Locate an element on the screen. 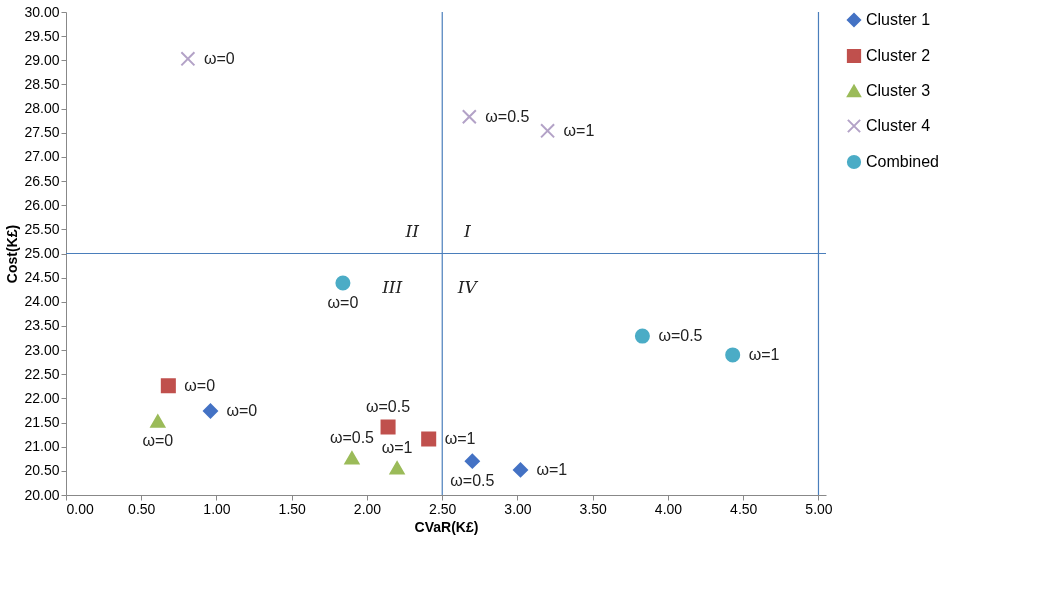 The width and height of the screenshot is (1050, 604). legend-label: Combined is located at coordinates (902, 161).